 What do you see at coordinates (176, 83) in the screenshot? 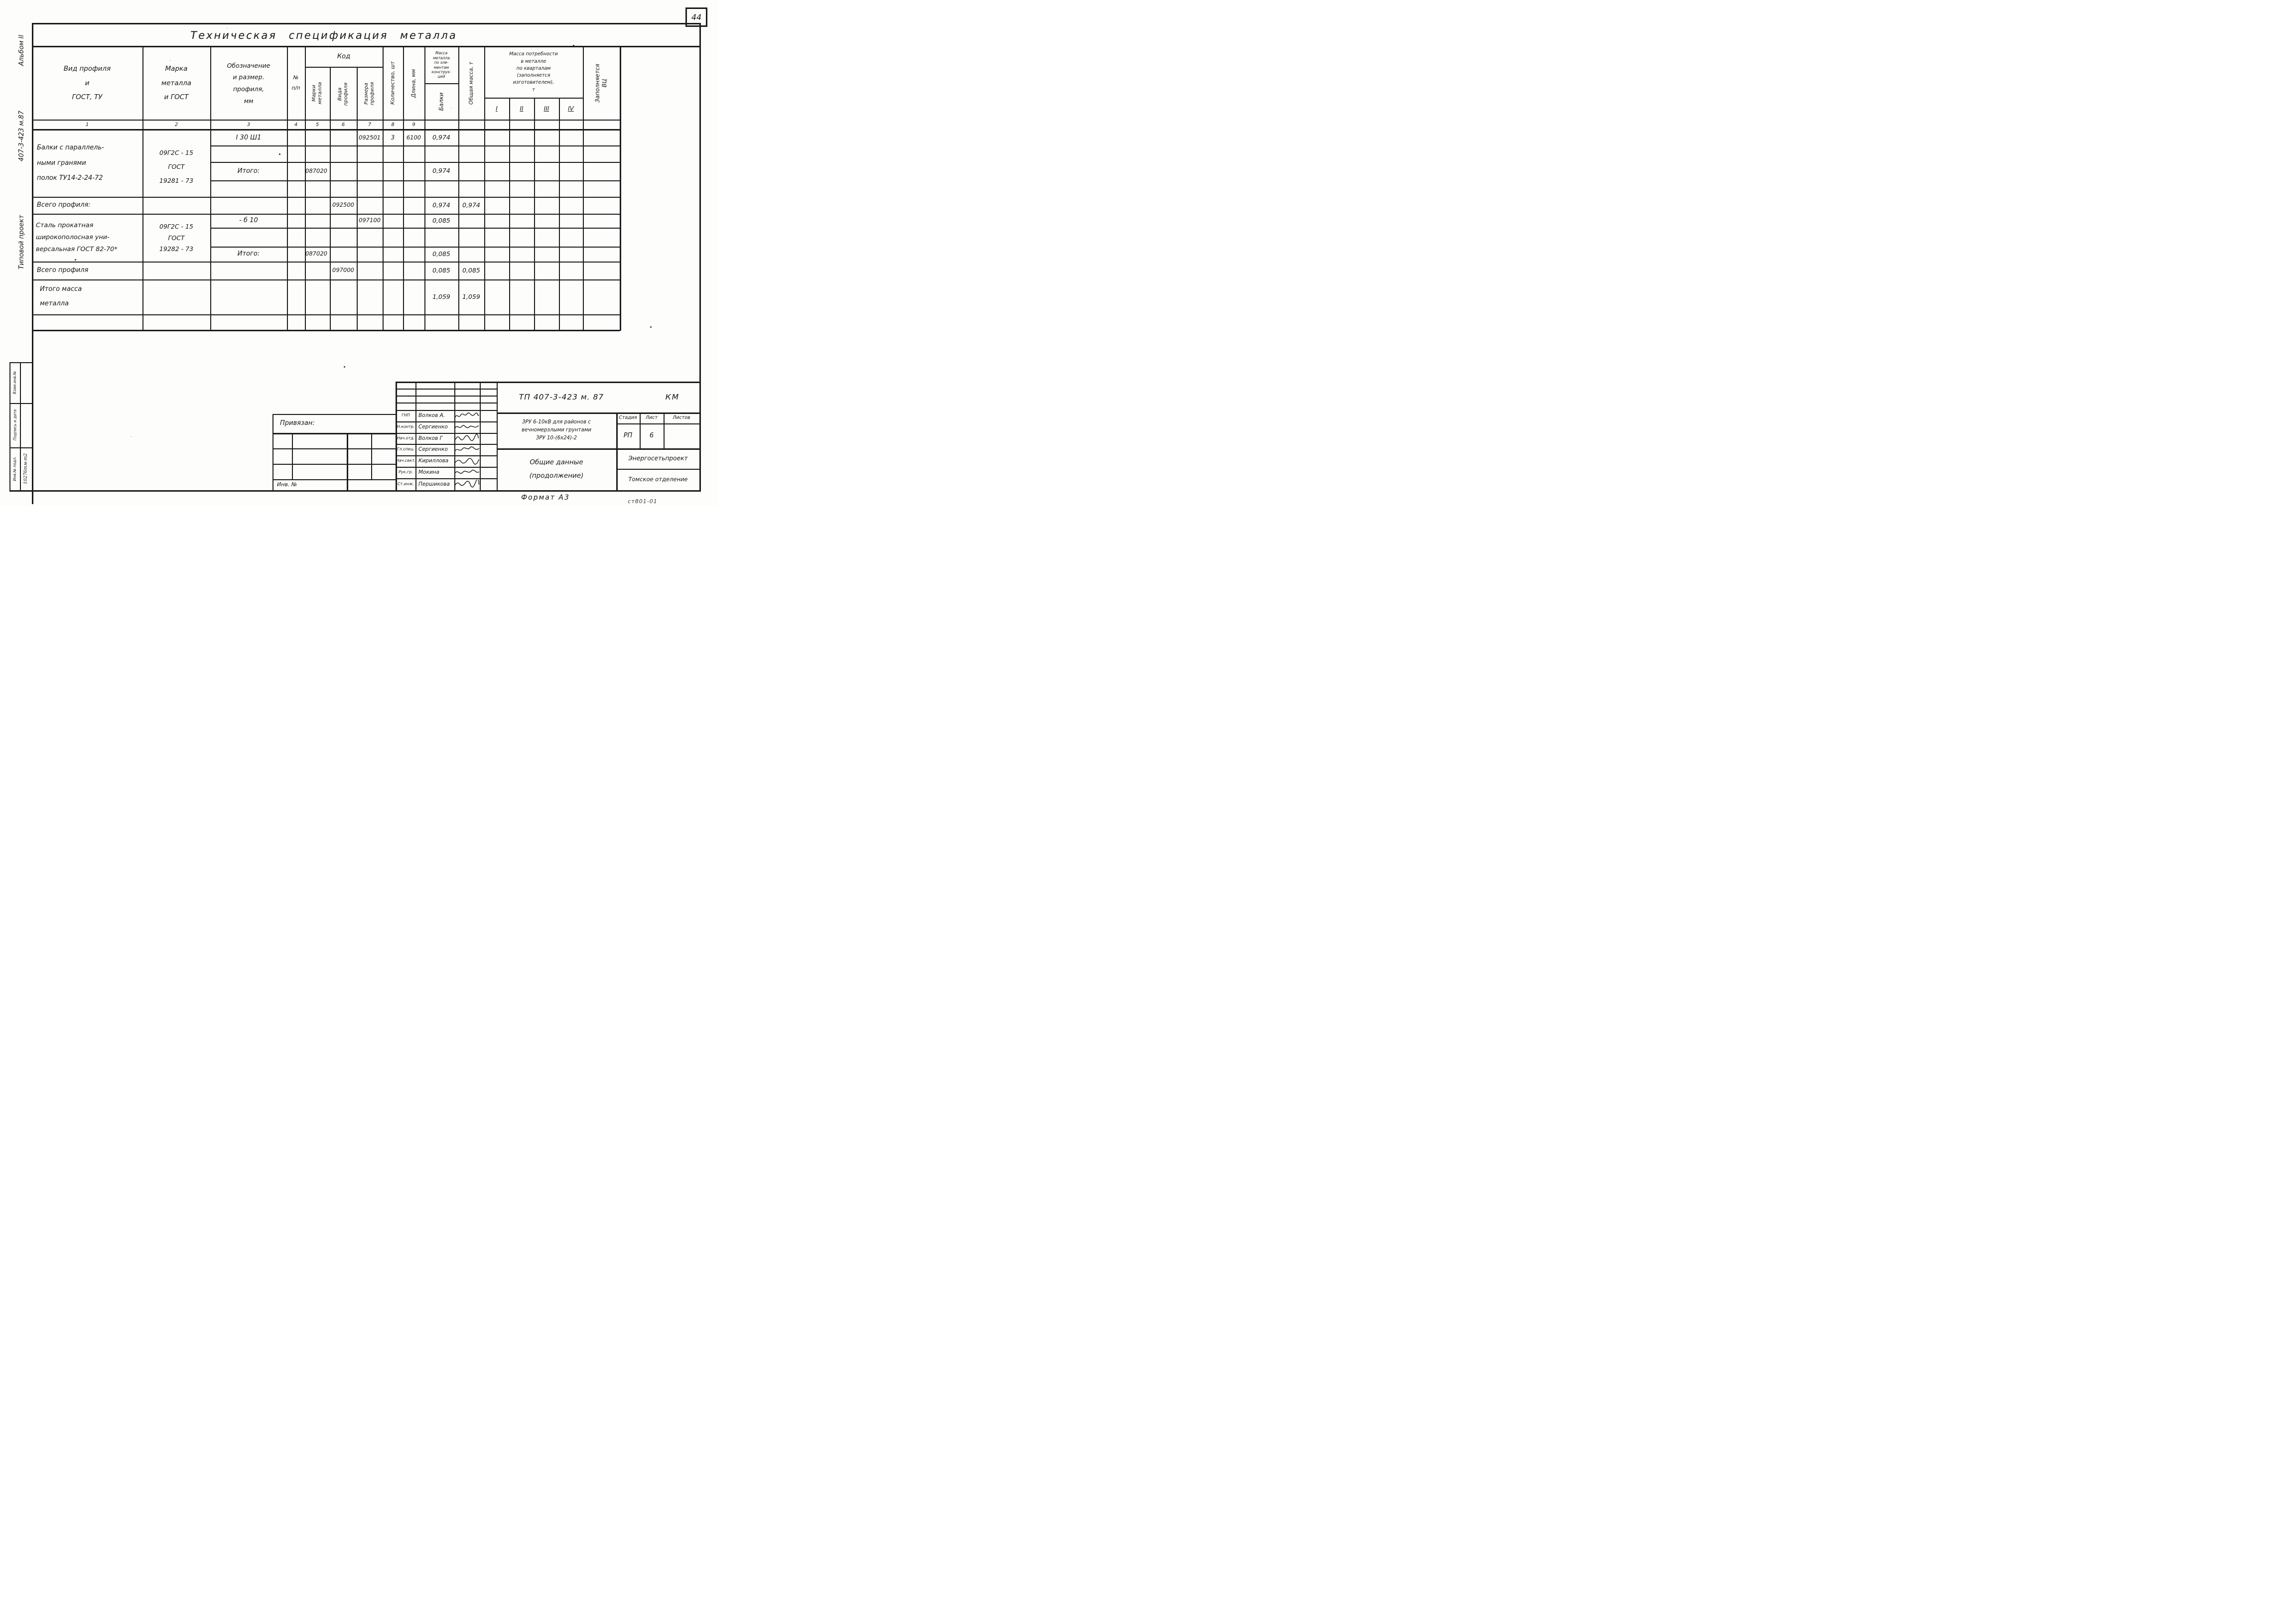
I see `header-metal-grade: Марка металла и ГОСТ` at bounding box center [176, 83].